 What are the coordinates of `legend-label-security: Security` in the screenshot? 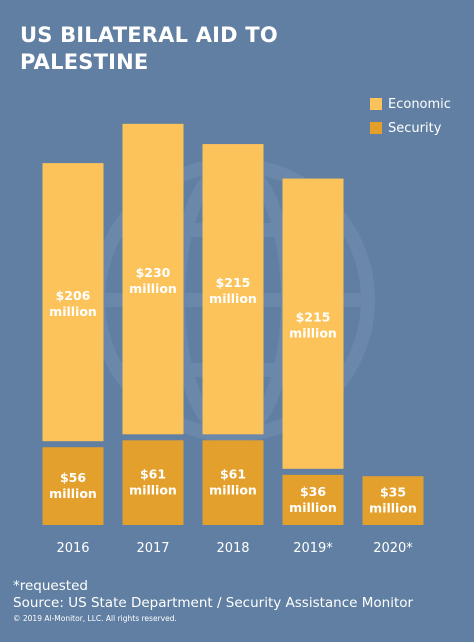 It's located at (415, 128).